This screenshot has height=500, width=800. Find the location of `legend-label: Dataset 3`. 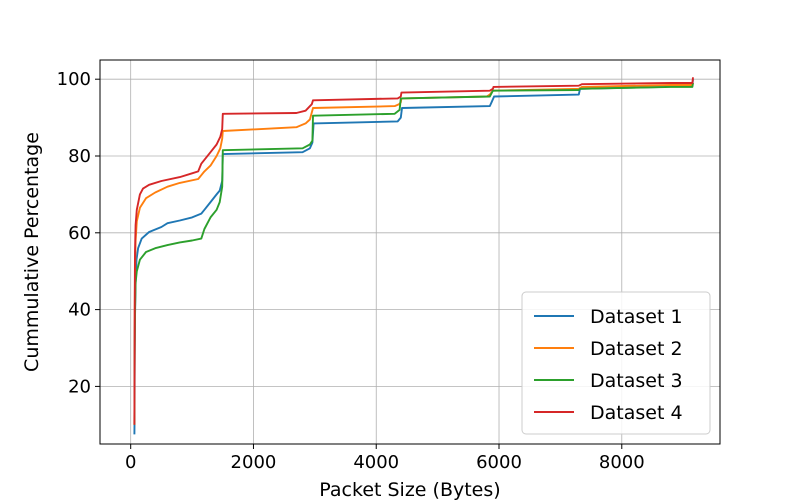

legend-label: Dataset 3 is located at coordinates (636, 381).